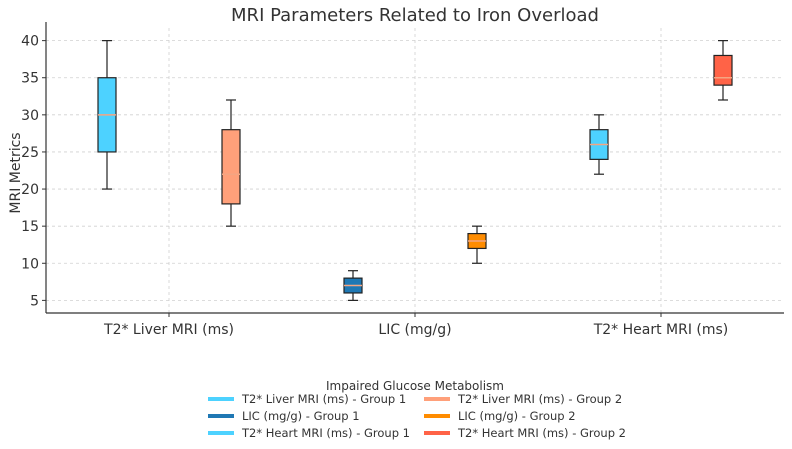 The width and height of the screenshot is (792, 449). I want to click on legend-item: LIC (mg/g) - Group 1, so click(284, 416).